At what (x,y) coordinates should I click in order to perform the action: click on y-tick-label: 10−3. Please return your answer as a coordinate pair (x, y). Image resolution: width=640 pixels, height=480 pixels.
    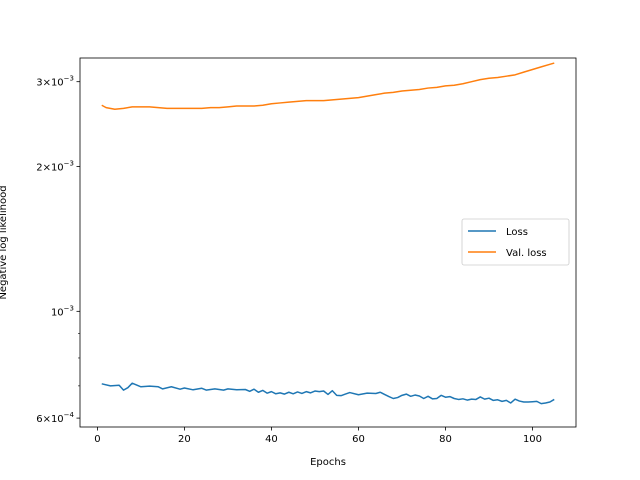
    Looking at the image, I should click on (62, 311).